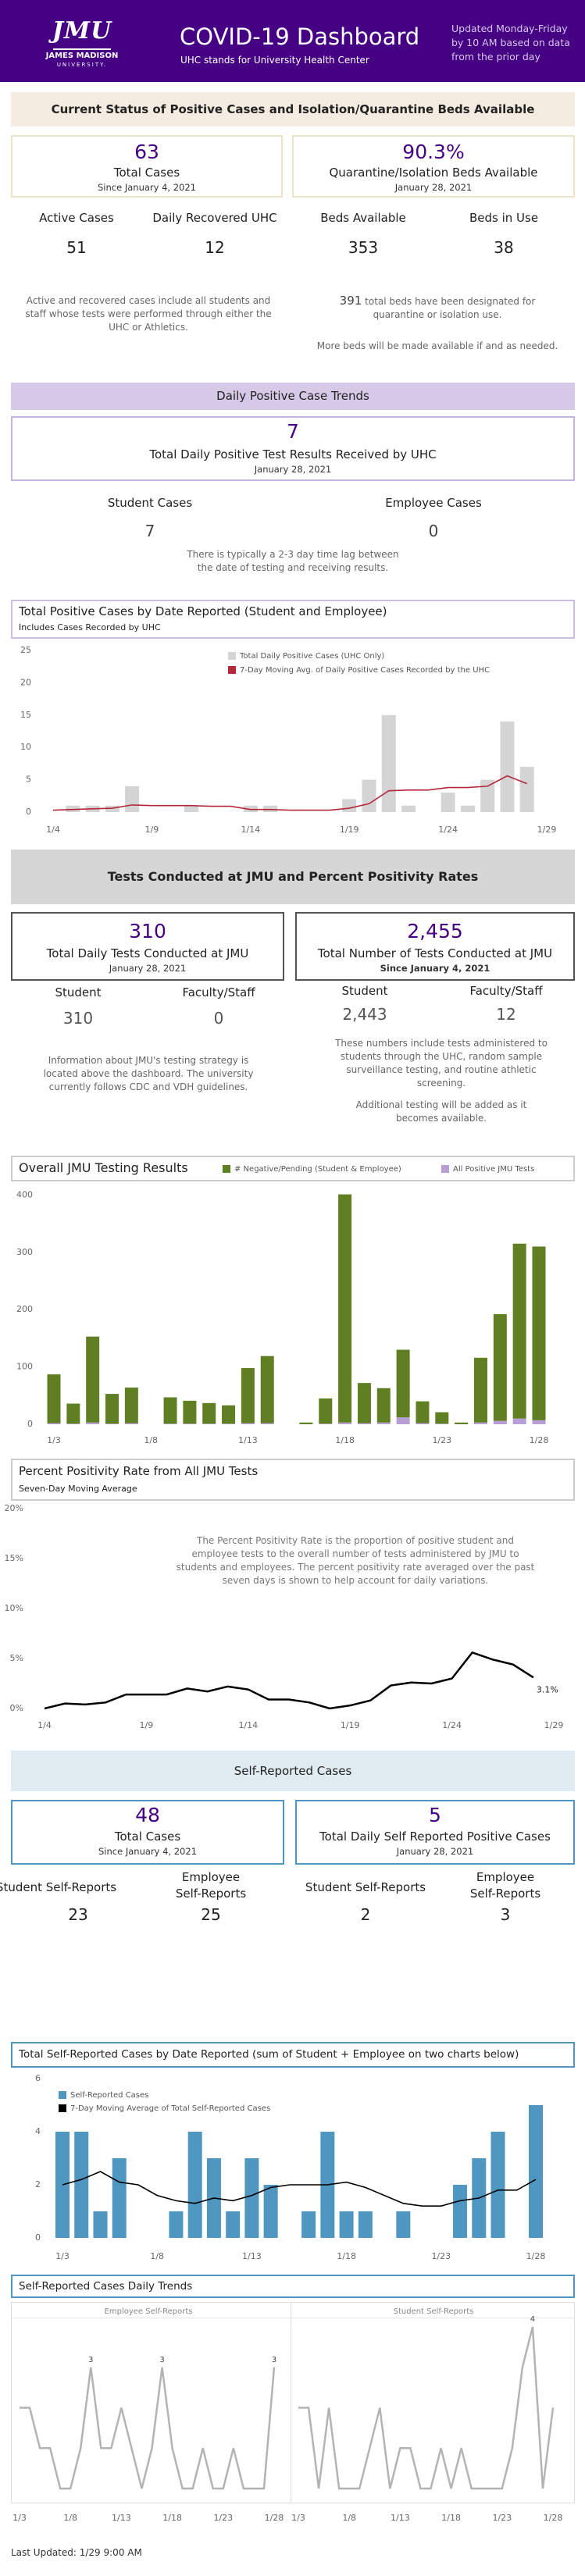 Image resolution: width=585 pixels, height=2576 pixels. What do you see at coordinates (363, 218) in the screenshot?
I see `stat-label: Beds Available` at bounding box center [363, 218].